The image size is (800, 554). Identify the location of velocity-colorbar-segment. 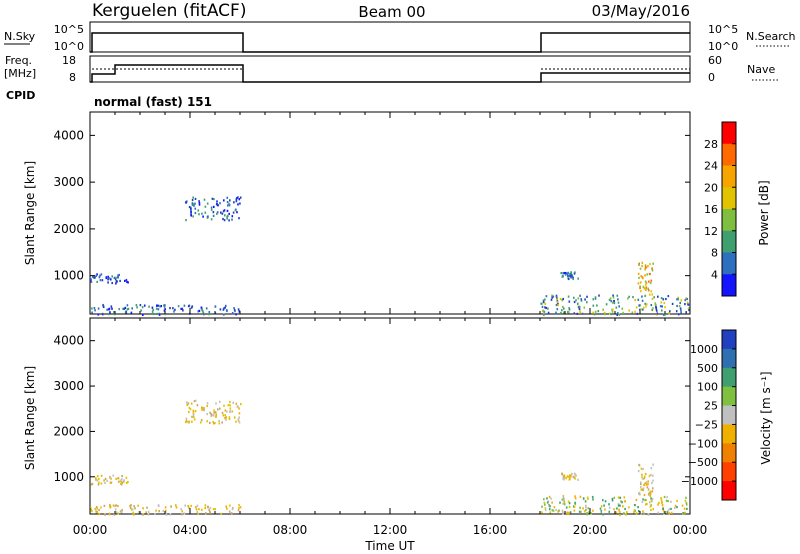
(729, 396).